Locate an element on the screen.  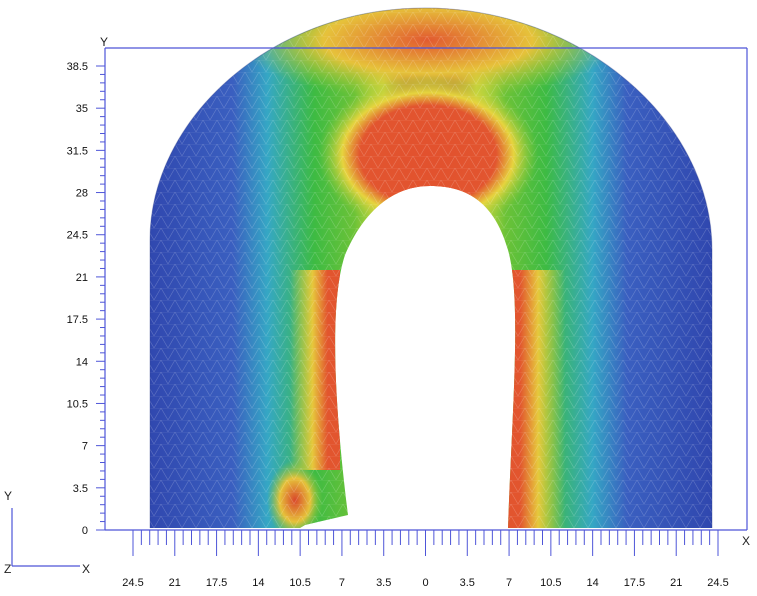
y-tick-label: 21 is located at coordinates (82, 278).